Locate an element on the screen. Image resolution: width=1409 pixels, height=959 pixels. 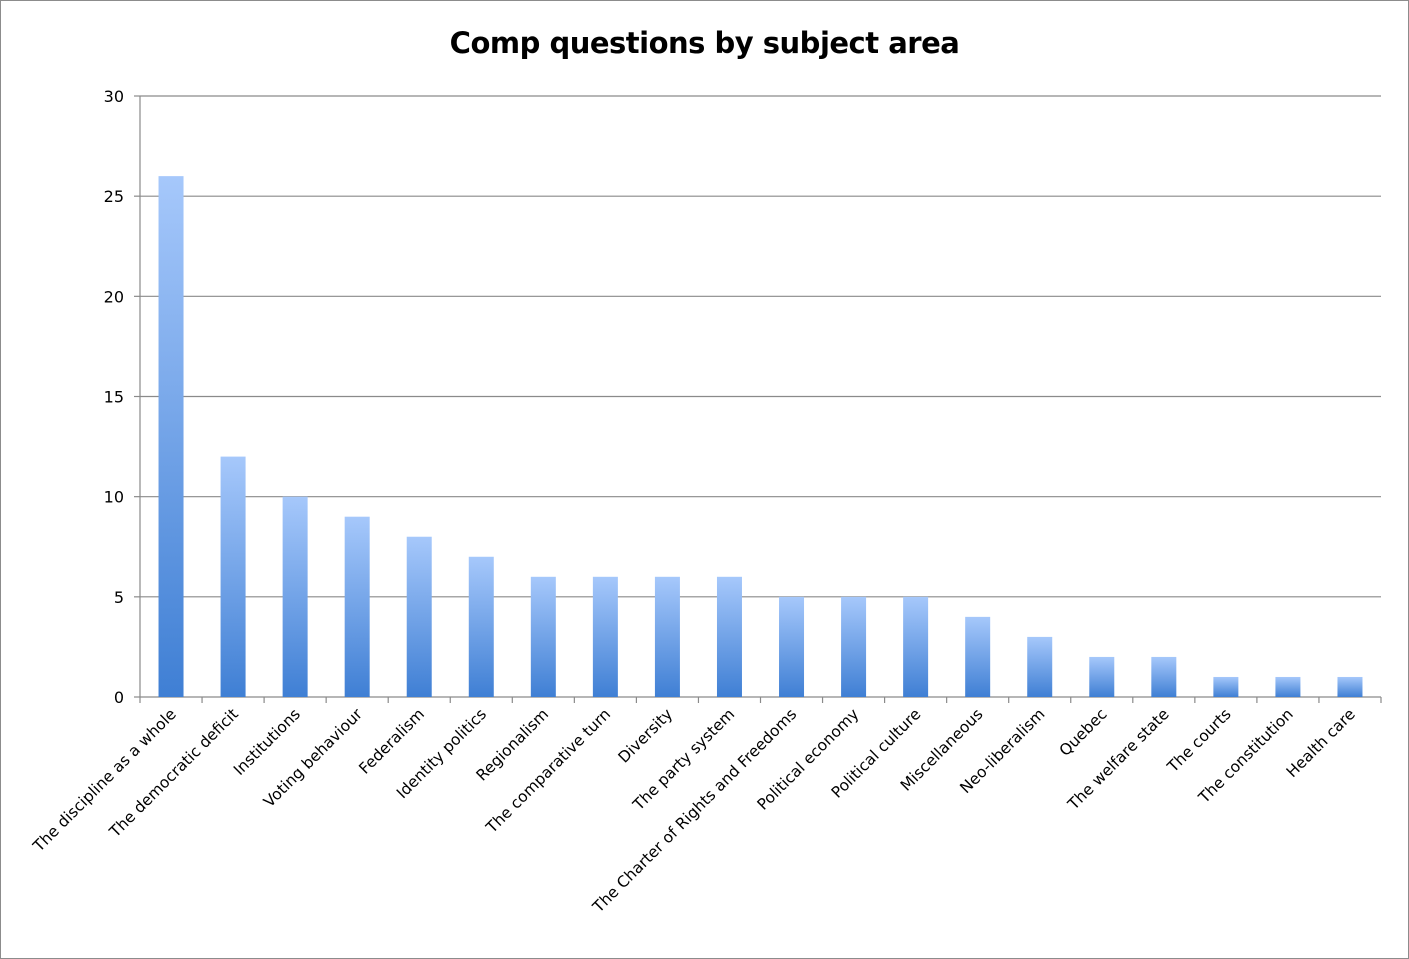
x-tick-label: The comparative turn is located at coordinates (548, 771).